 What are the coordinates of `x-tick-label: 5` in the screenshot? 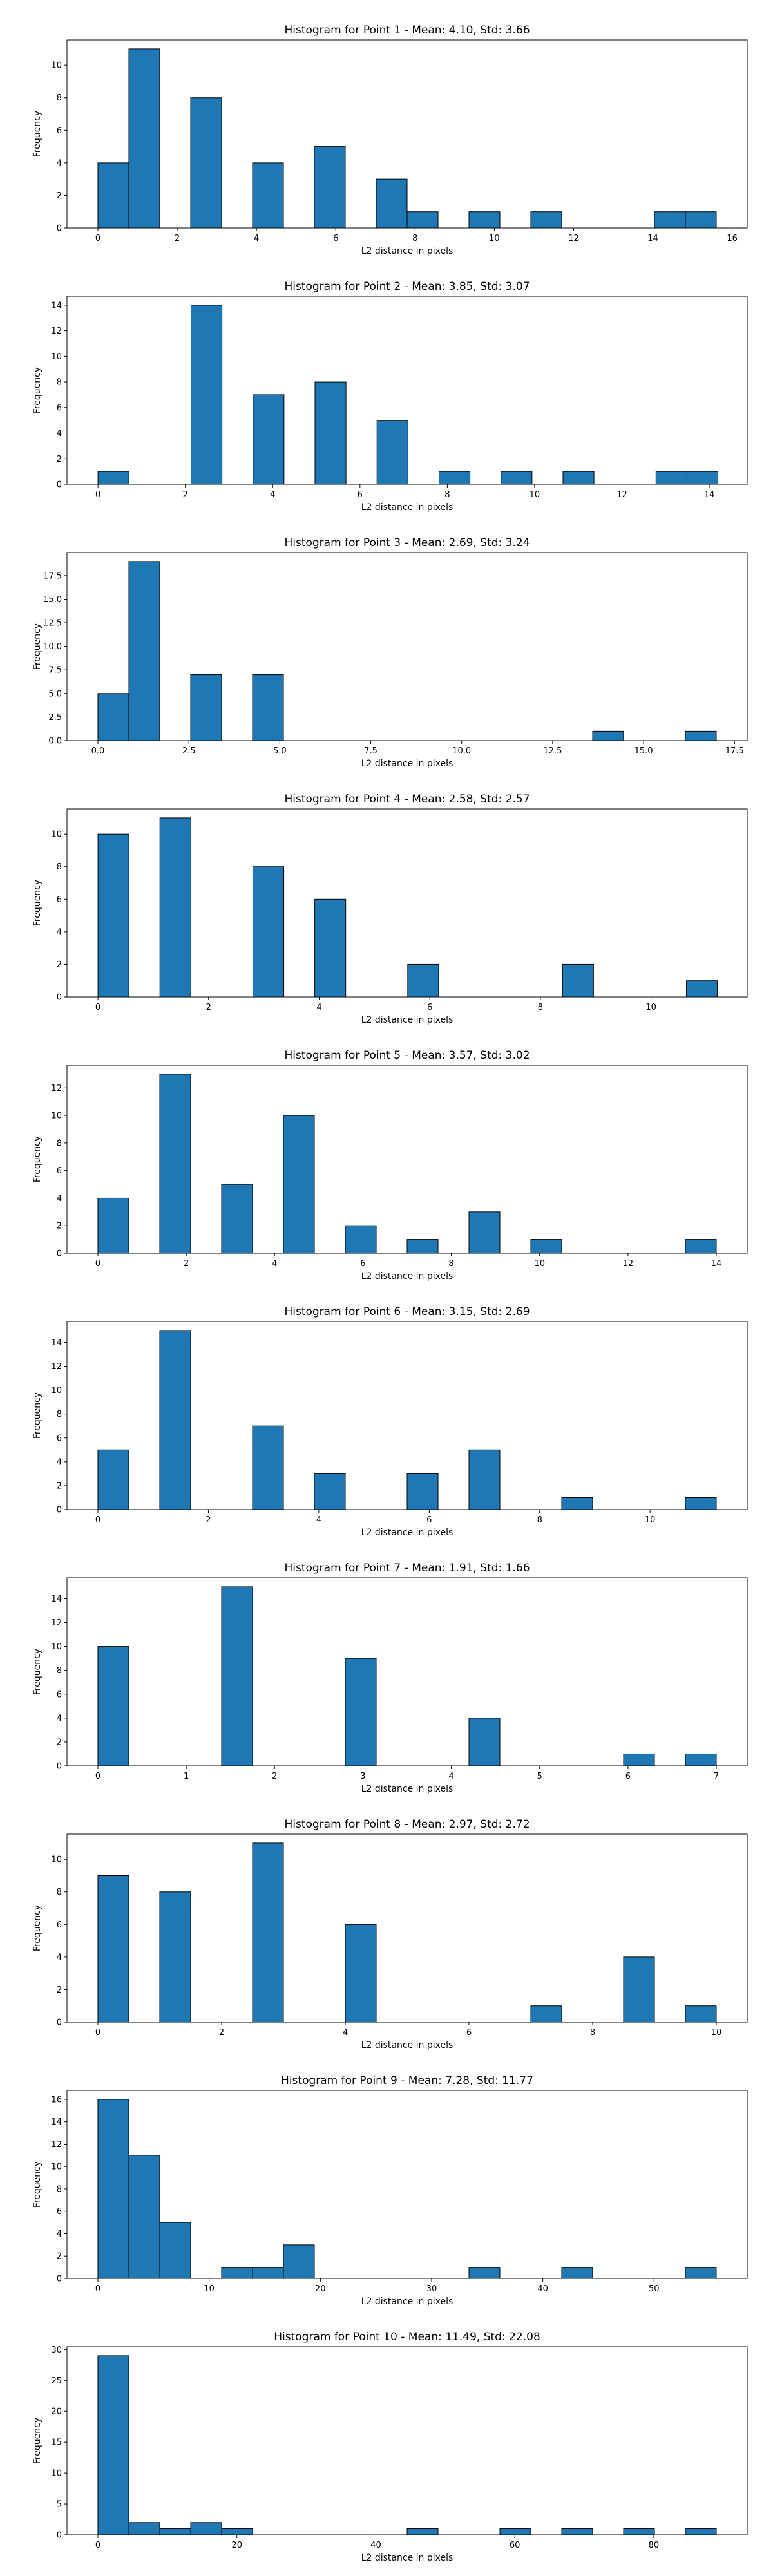 It's located at (539, 1777).